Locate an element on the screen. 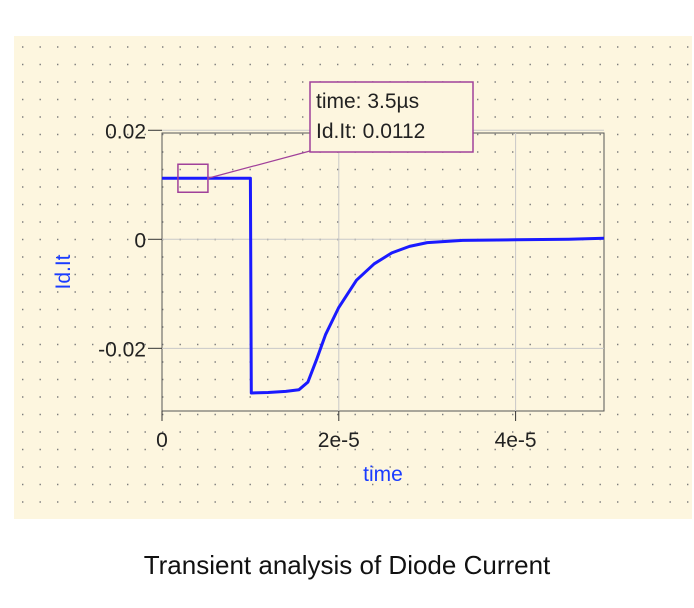  y-tick-label: 0.02 is located at coordinates (125, 131).